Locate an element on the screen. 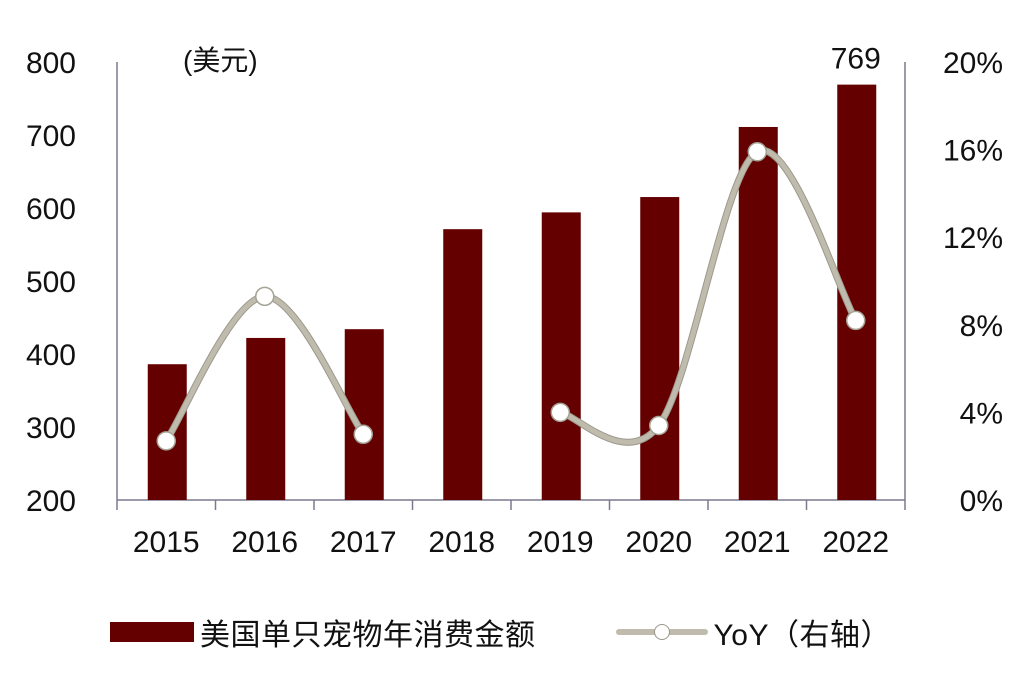 This screenshot has height=681, width=1028. x-axis-tick-label: 2022 is located at coordinates (855, 542).